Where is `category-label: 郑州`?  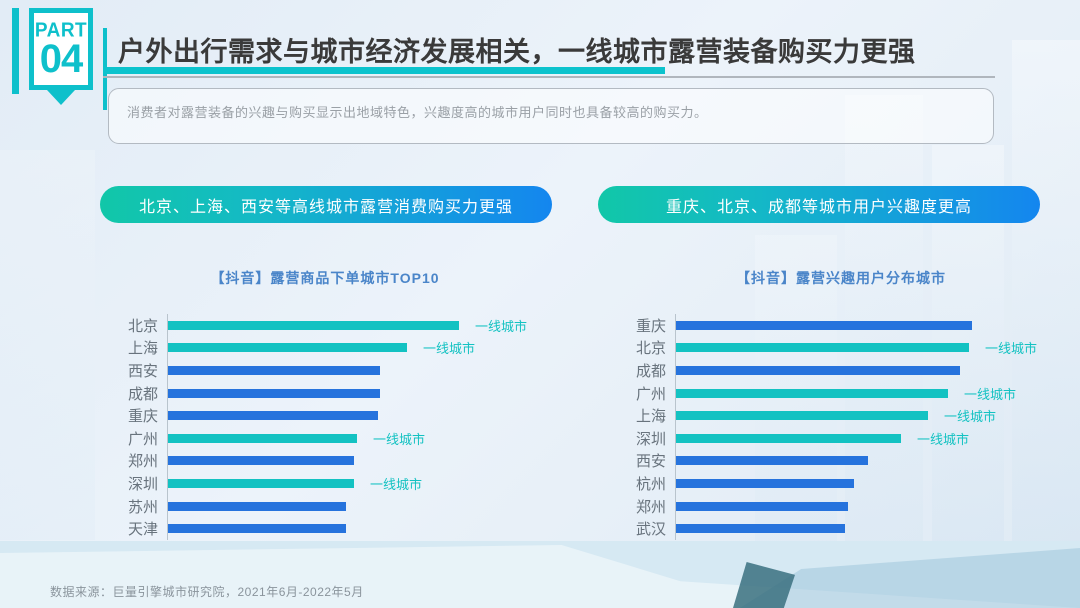 category-label: 郑州 is located at coordinates (650, 507).